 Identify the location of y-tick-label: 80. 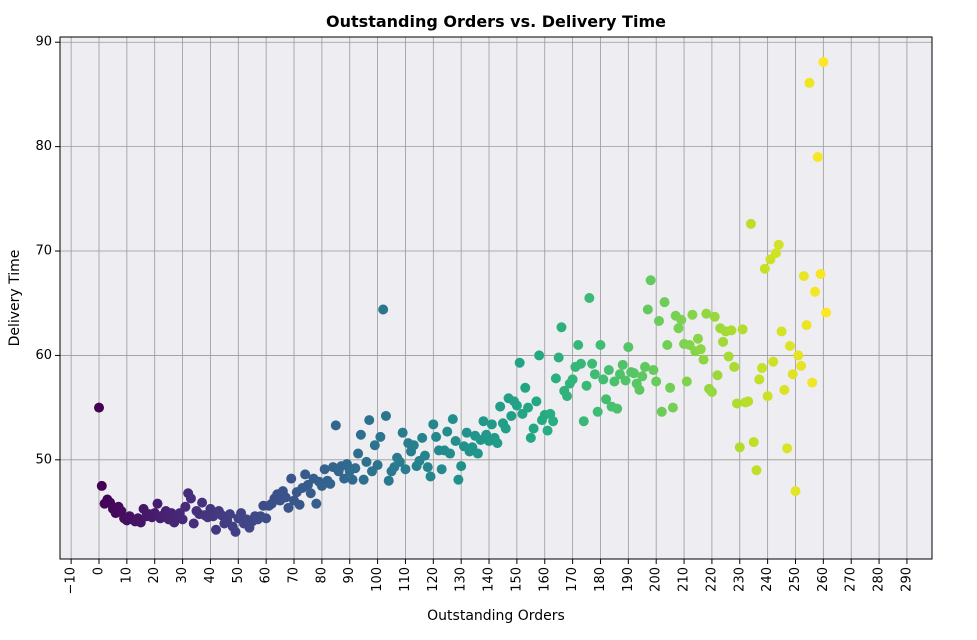
(43, 146).